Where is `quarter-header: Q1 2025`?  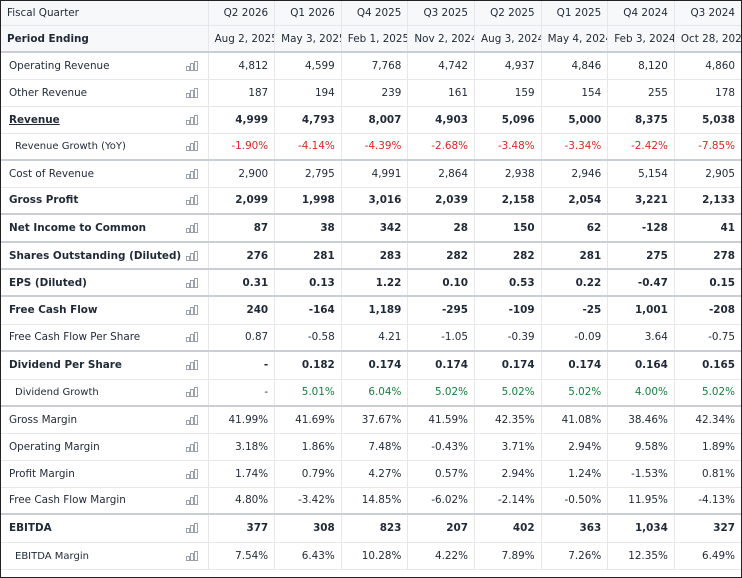 quarter-header: Q1 2025 is located at coordinates (574, 13).